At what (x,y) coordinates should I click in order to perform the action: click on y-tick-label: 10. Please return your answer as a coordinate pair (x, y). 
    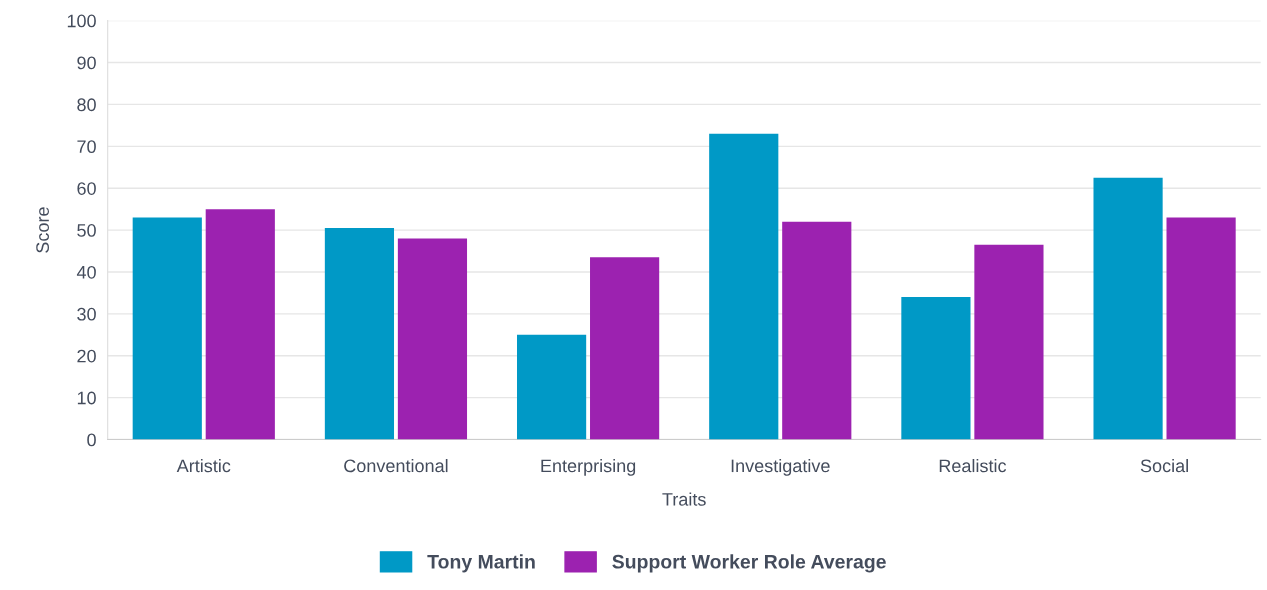
    Looking at the image, I should click on (86, 398).